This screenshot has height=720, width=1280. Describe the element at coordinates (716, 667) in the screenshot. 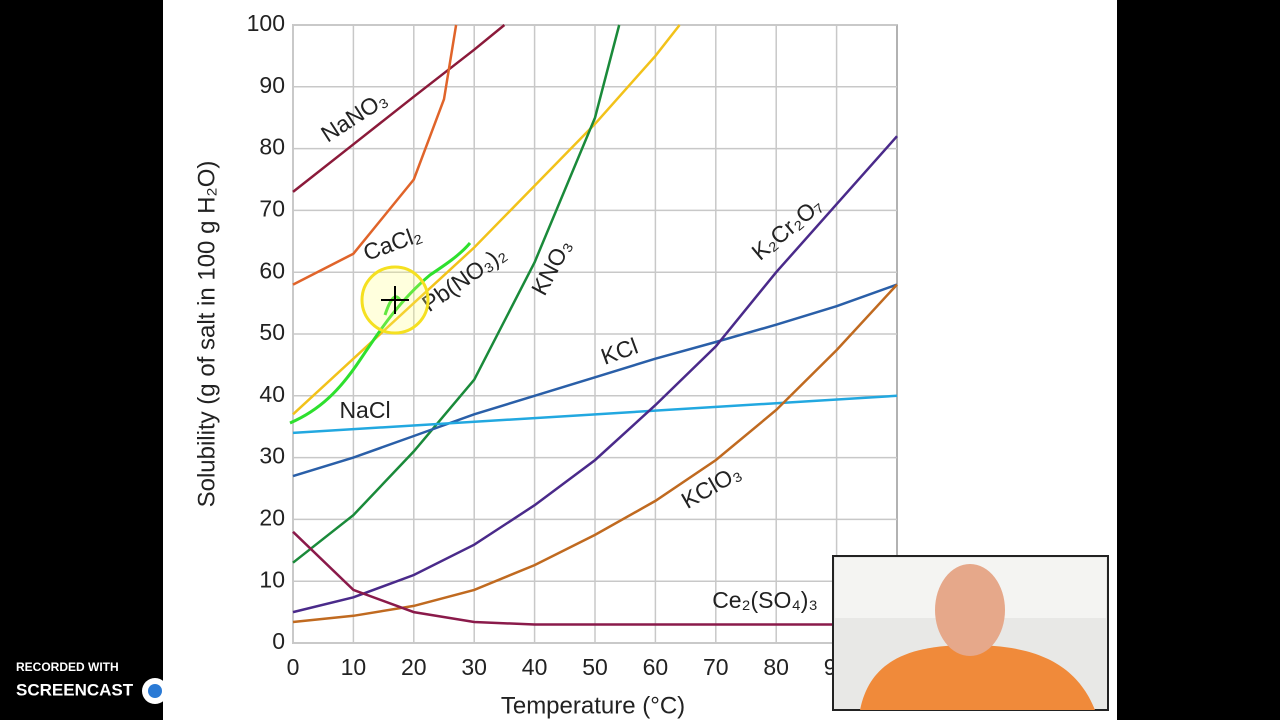

I see `x-tick-label: 70` at that location.